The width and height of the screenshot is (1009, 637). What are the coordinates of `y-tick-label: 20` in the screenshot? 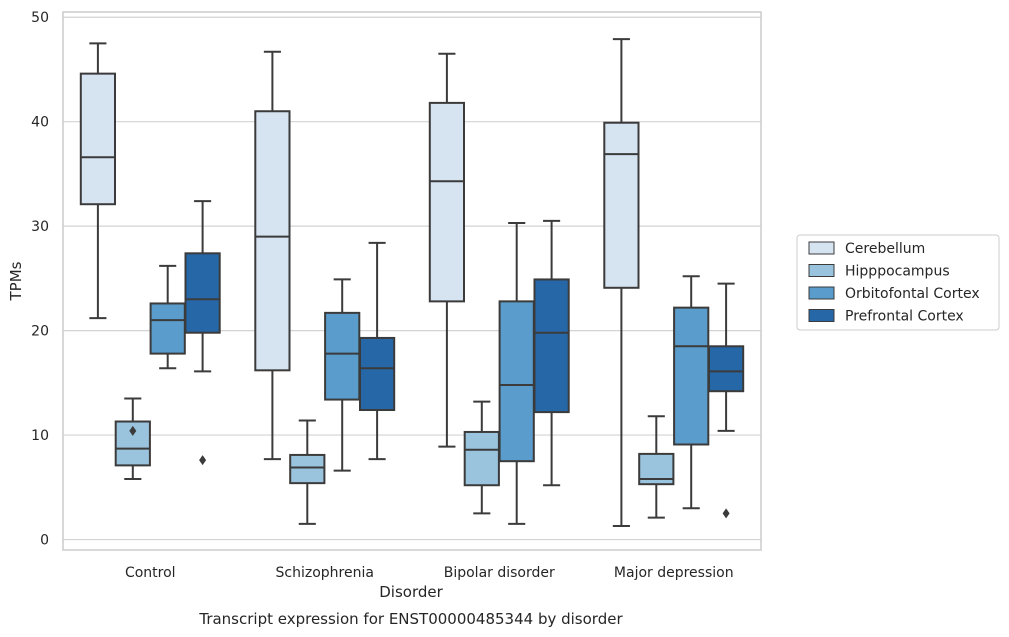 It's located at (40, 332).